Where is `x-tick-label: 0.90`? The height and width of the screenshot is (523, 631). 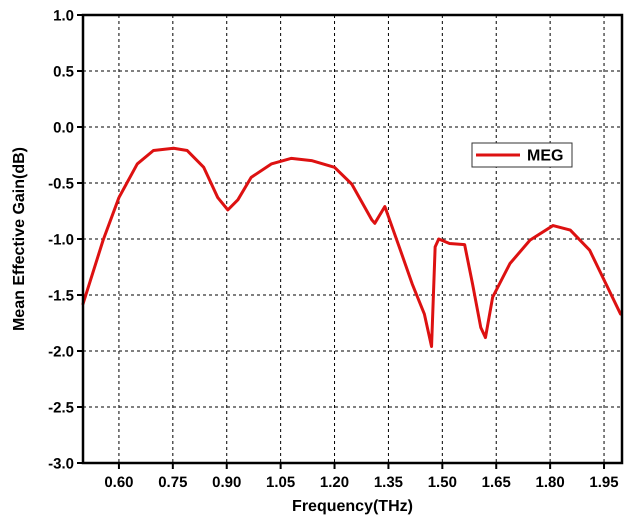
x-tick-label: 0.90 is located at coordinates (227, 482).